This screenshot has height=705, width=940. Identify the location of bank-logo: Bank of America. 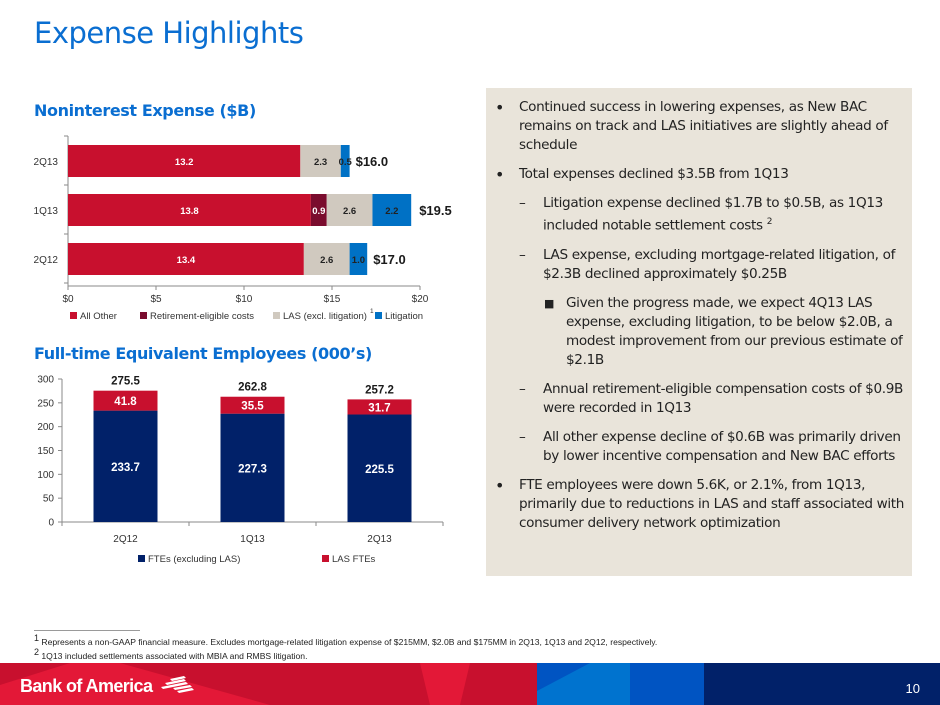
(107, 686).